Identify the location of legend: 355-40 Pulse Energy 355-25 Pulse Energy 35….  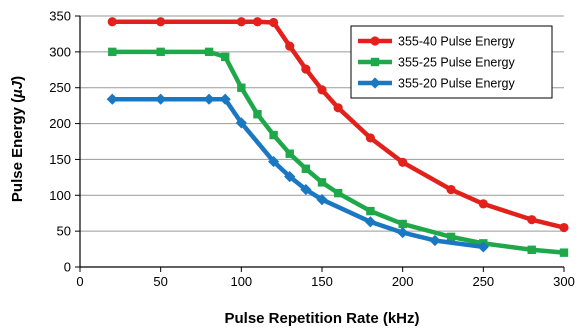
(451, 62).